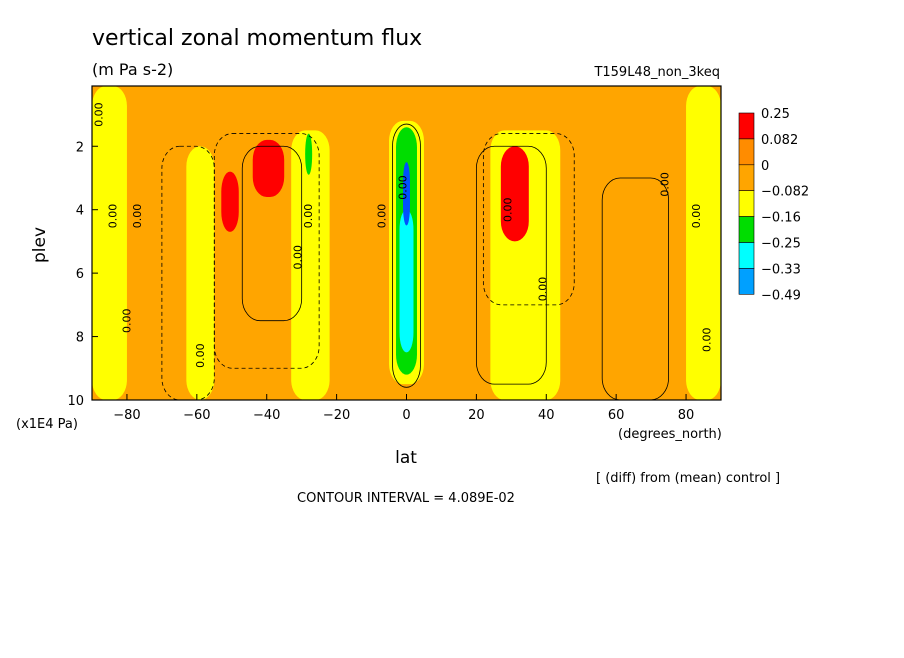 The width and height of the screenshot is (904, 658). Describe the element at coordinates (546, 415) in the screenshot. I see `x-tick-label: 40` at that location.